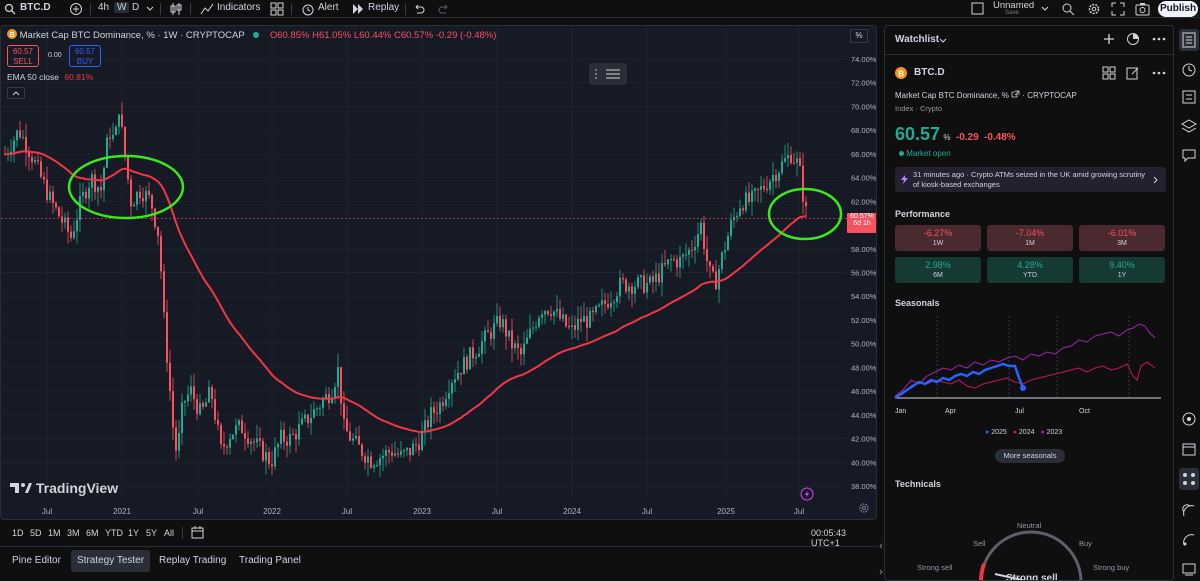 The image size is (1200, 581). What do you see at coordinates (859, 36) in the screenshot?
I see `price-scale-unit: %` at bounding box center [859, 36].